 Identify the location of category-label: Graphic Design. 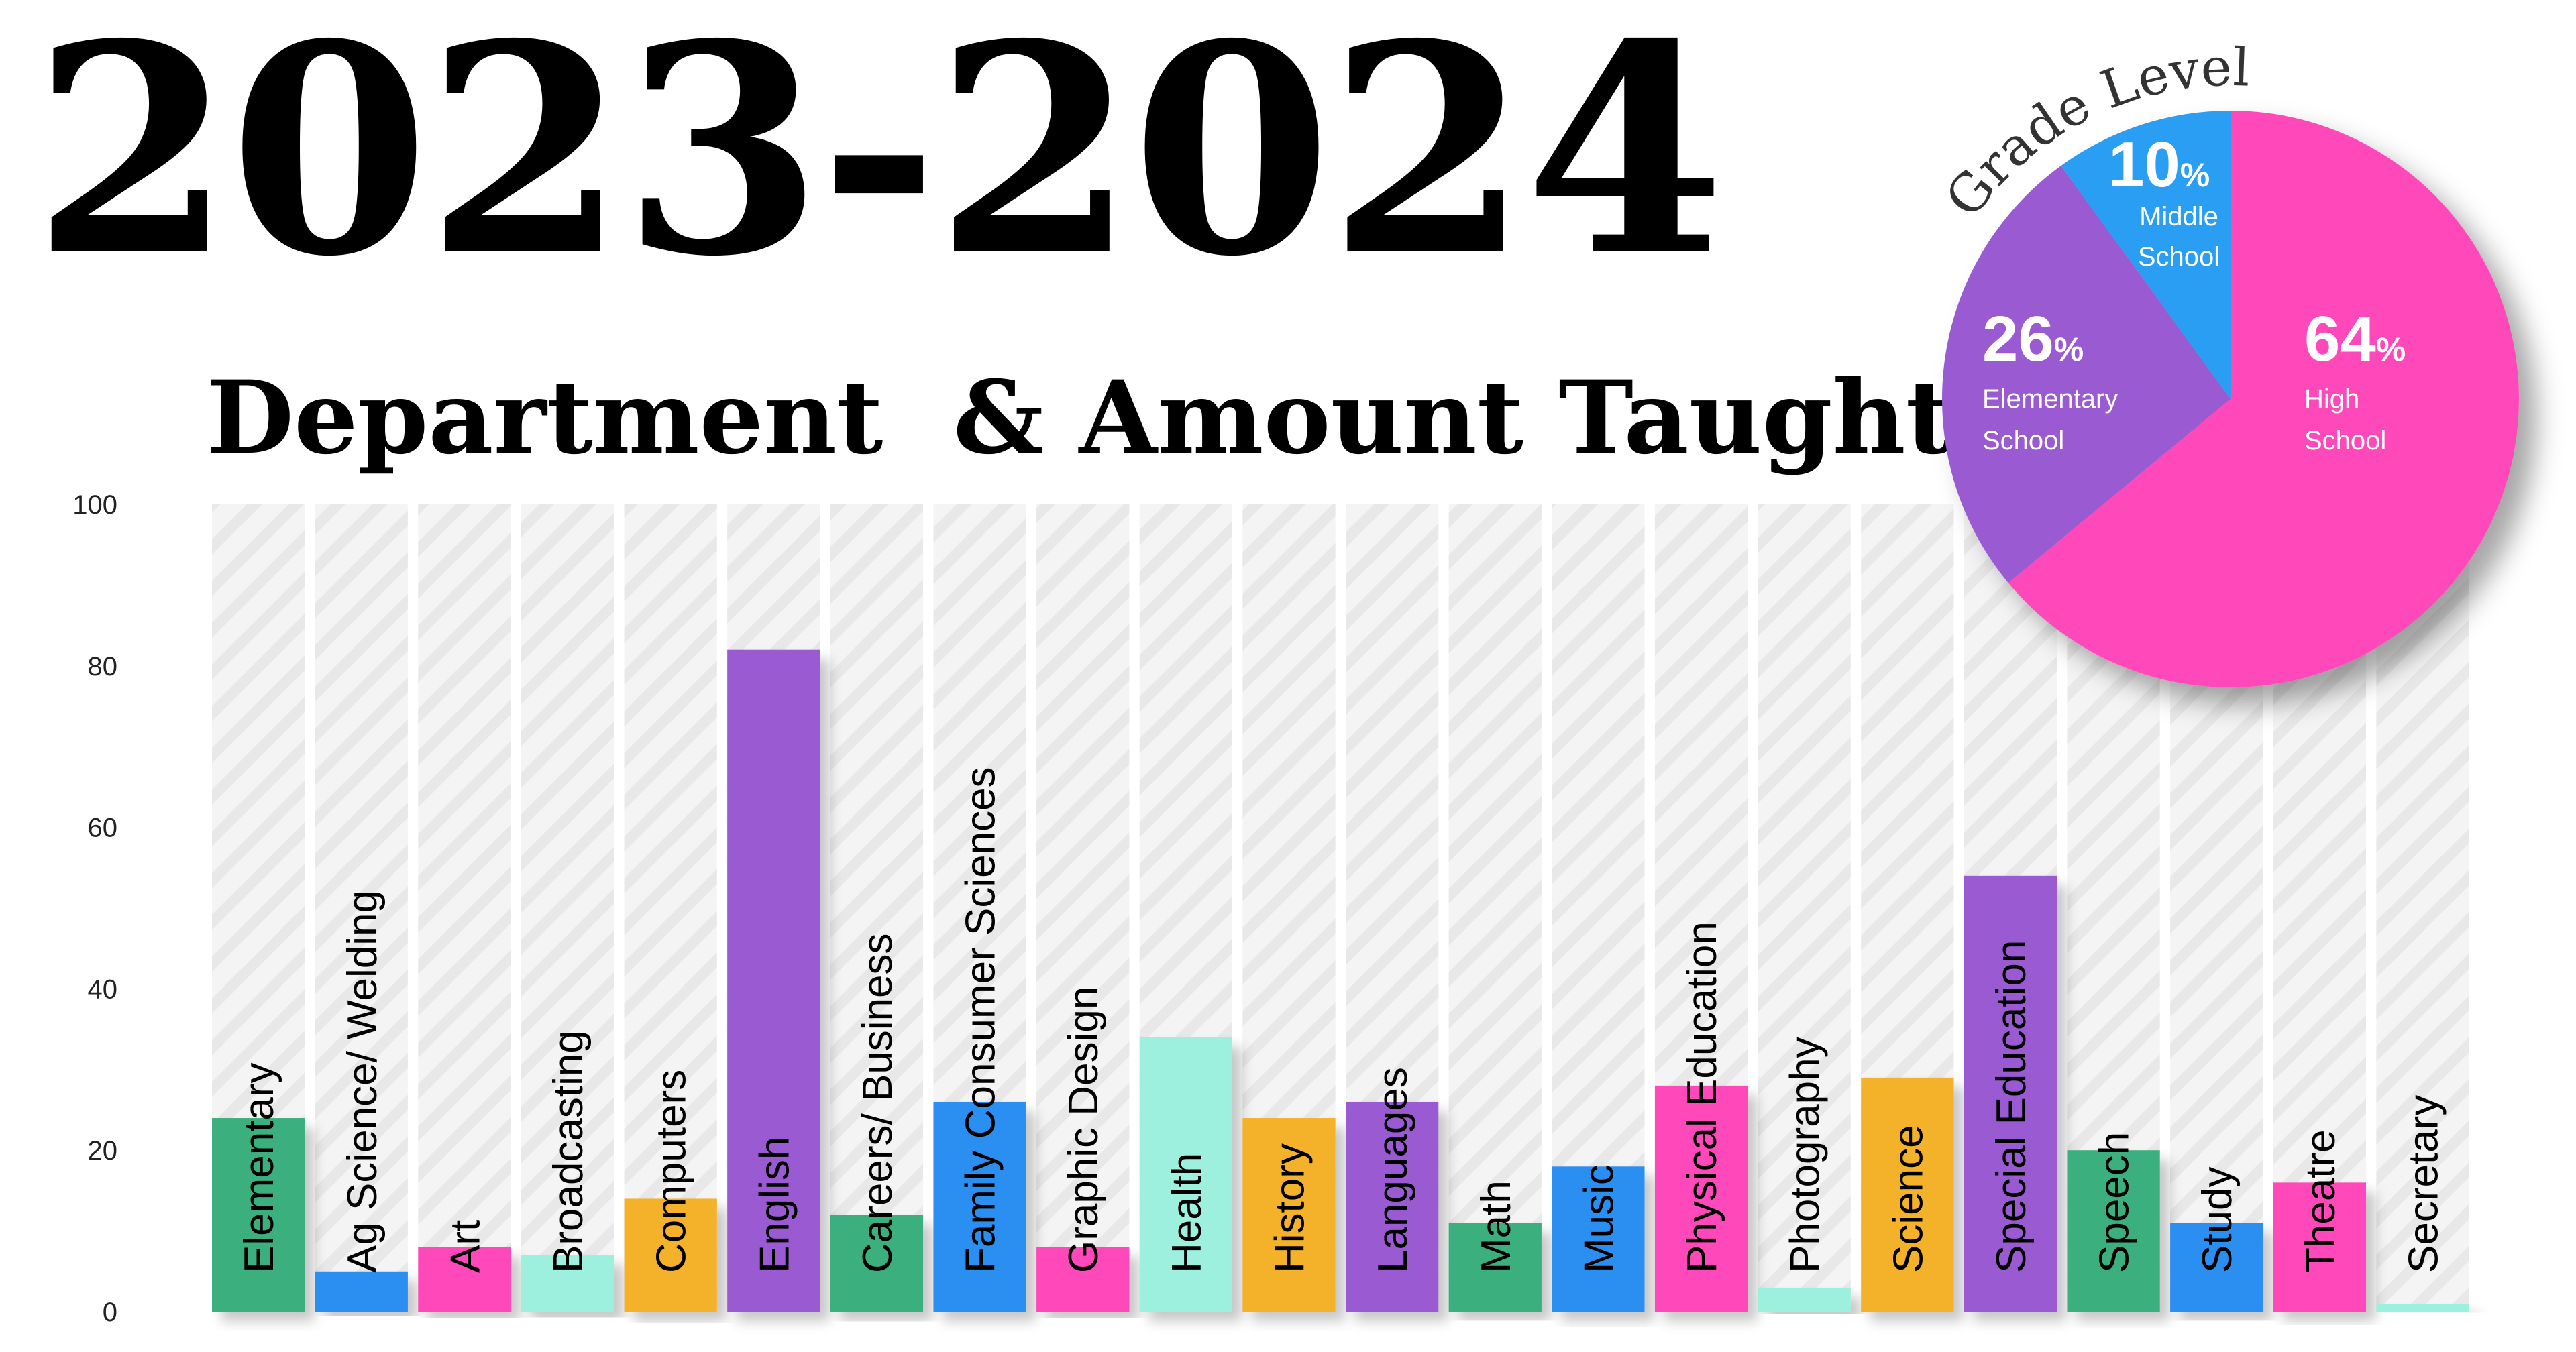
(1084, 1130).